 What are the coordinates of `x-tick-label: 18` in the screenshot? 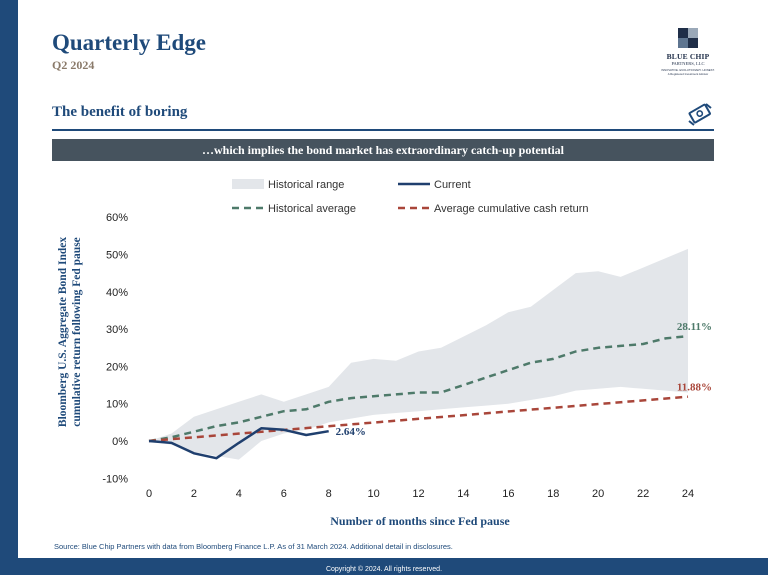 It's located at (553, 494).